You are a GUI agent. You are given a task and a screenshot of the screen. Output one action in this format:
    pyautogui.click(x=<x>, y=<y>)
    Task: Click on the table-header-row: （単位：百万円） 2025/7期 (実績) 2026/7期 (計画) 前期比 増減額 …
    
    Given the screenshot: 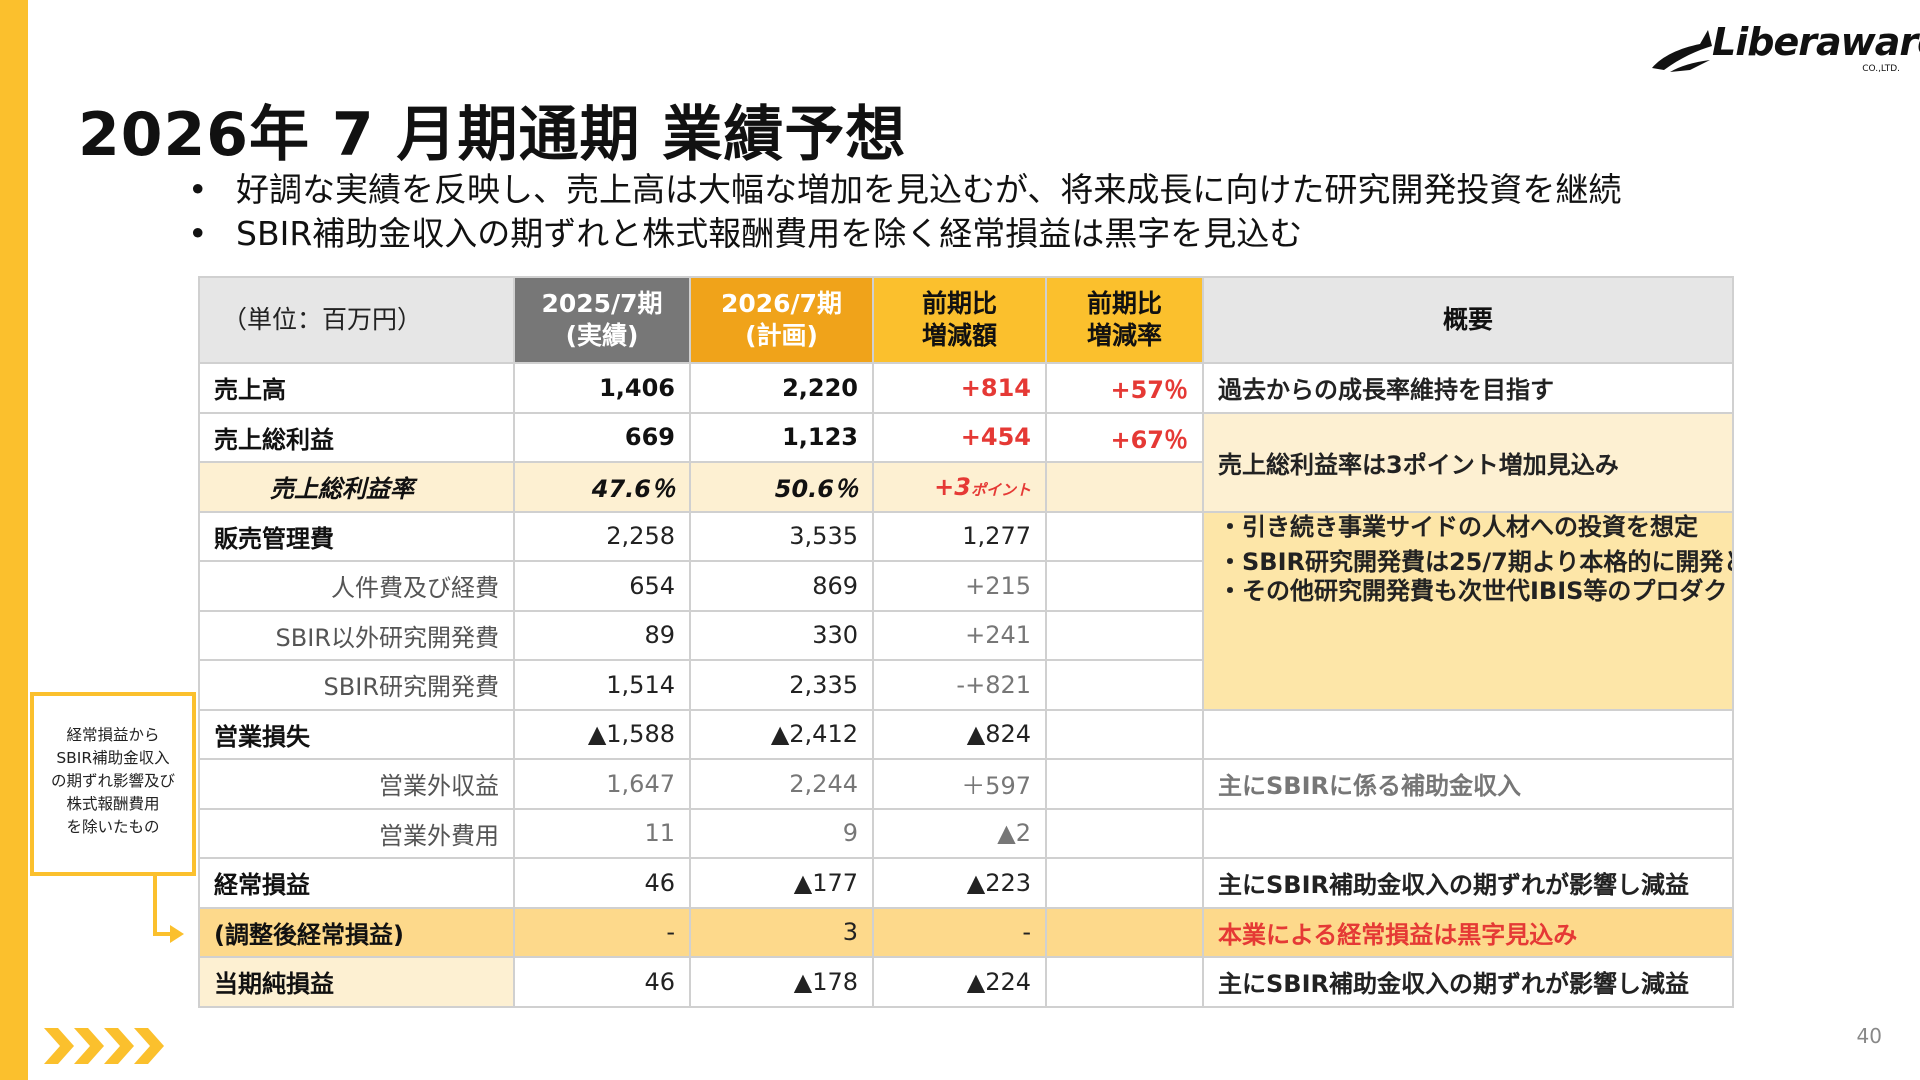 What is the action you would take?
    pyautogui.click(x=966, y=320)
    